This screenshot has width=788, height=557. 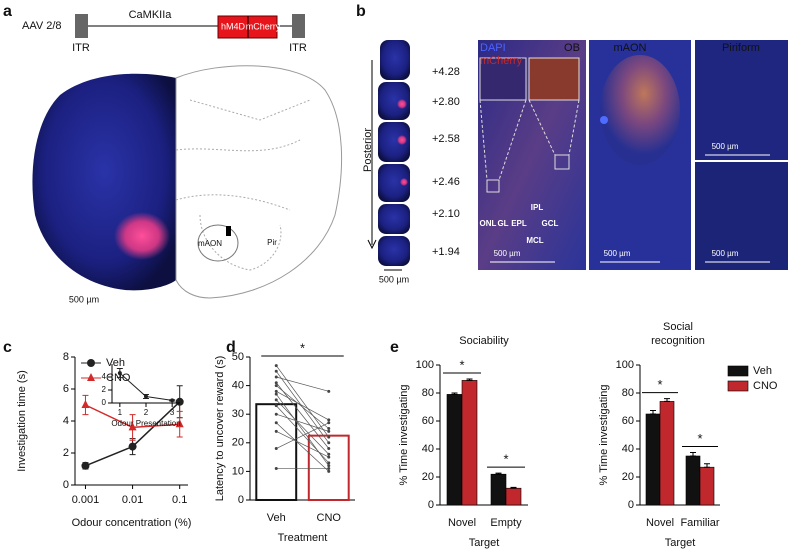 I want to click on x-axis-label: Treatment, so click(x=303, y=538).